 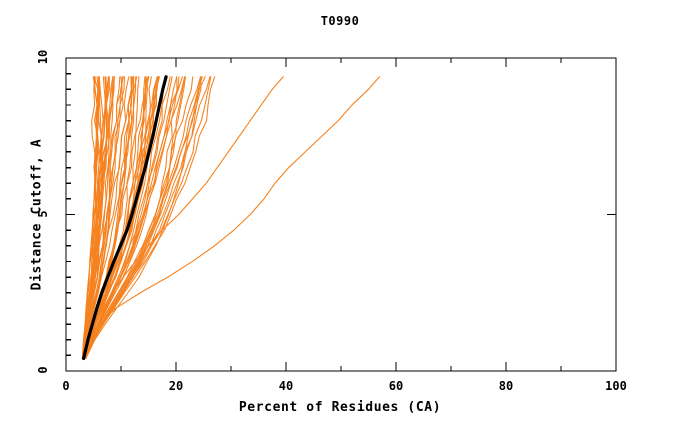 I want to click on x-tick-label: 40, so click(x=286, y=386).